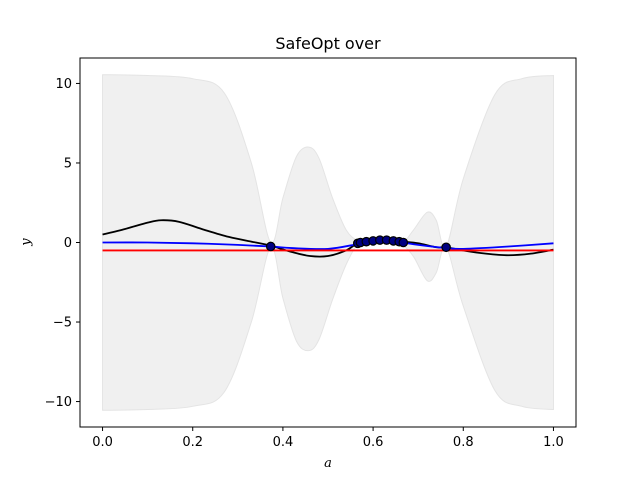 Image resolution: width=640 pixels, height=480 pixels. I want to click on x-tick-label: 0.0, so click(102, 442).